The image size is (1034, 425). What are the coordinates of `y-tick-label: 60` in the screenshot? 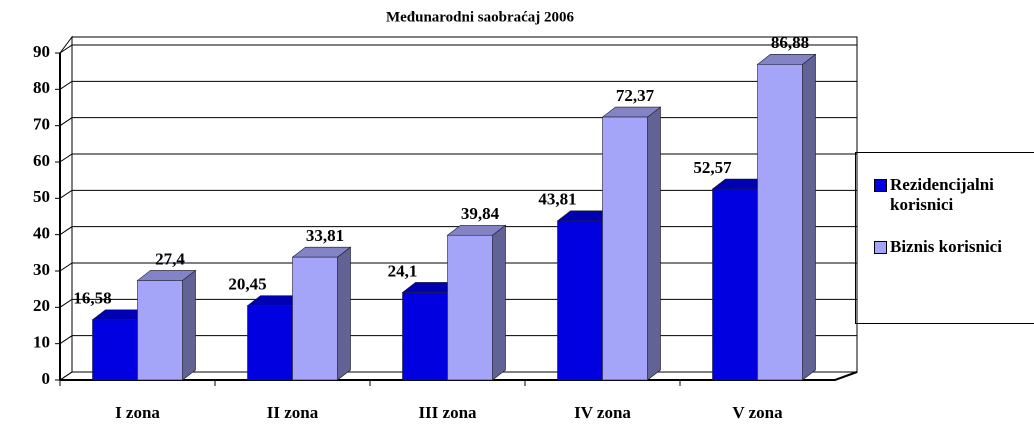 It's located at (41, 160).